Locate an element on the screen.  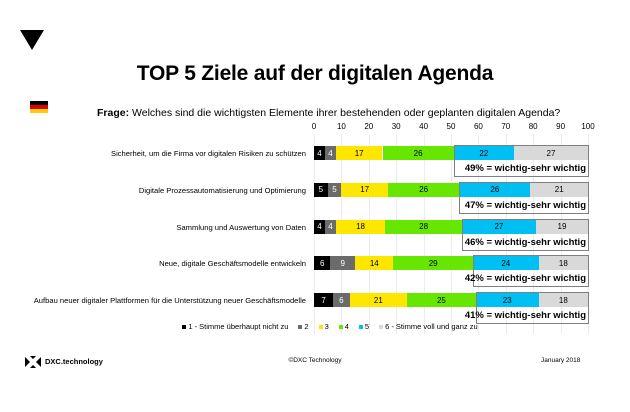
summary-annotation: 42% = wichtig-sehr wichtig is located at coordinates (525, 279).